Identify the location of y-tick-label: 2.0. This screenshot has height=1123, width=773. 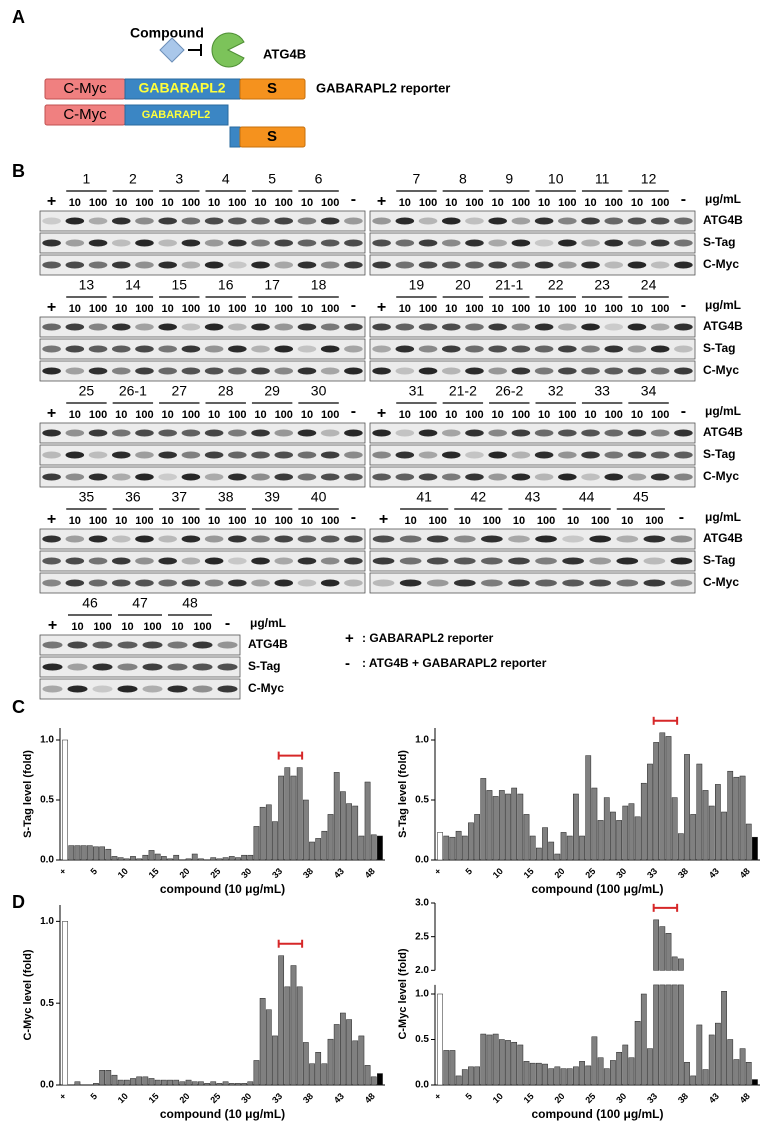
(422, 970).